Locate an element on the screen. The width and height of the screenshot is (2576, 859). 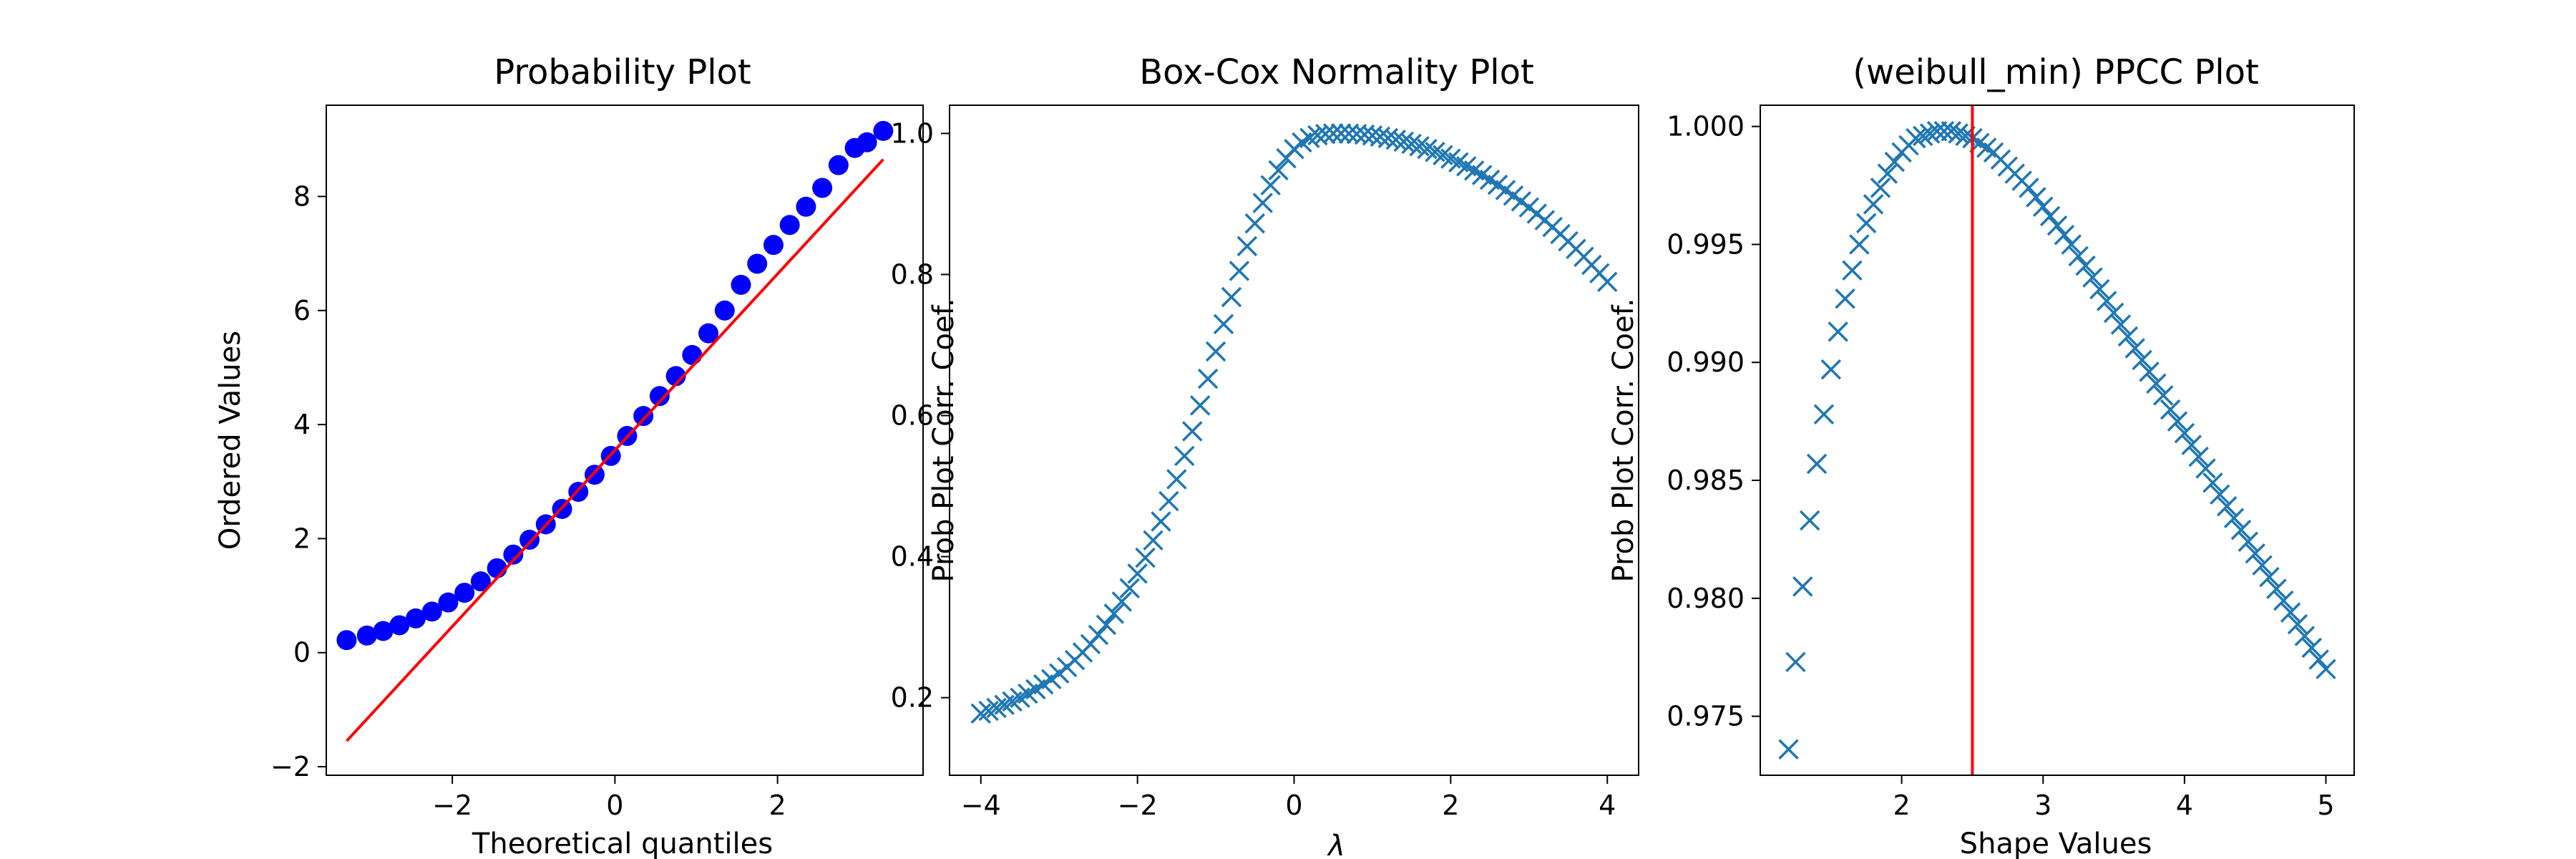
boxcox-plot-xtick-label: −4 is located at coordinates (981, 805).